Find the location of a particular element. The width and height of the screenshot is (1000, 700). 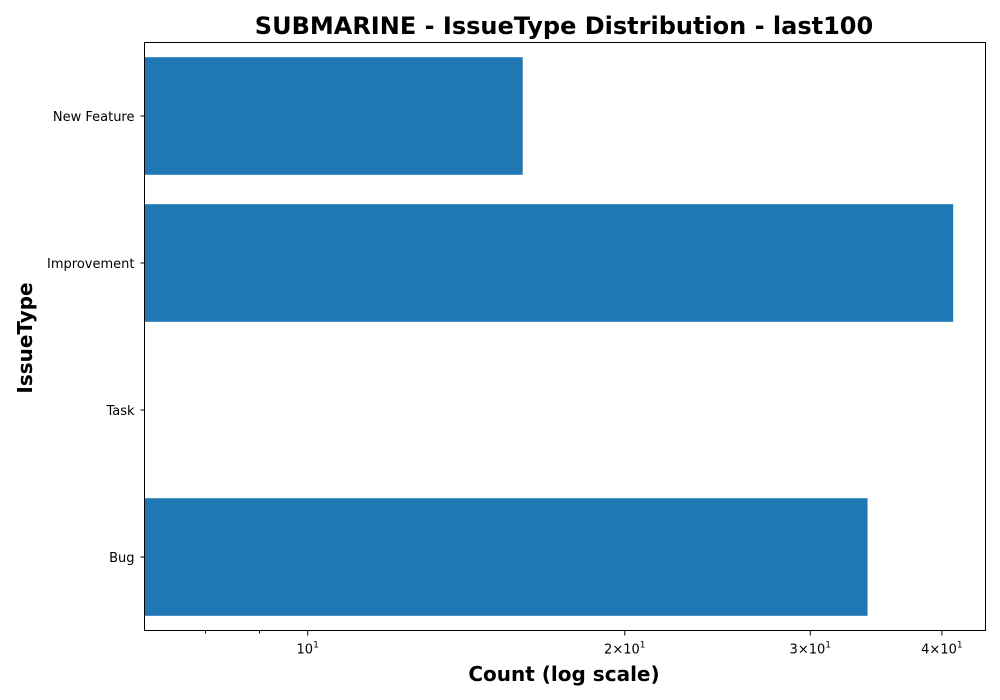

bar-improvement is located at coordinates (549, 263).